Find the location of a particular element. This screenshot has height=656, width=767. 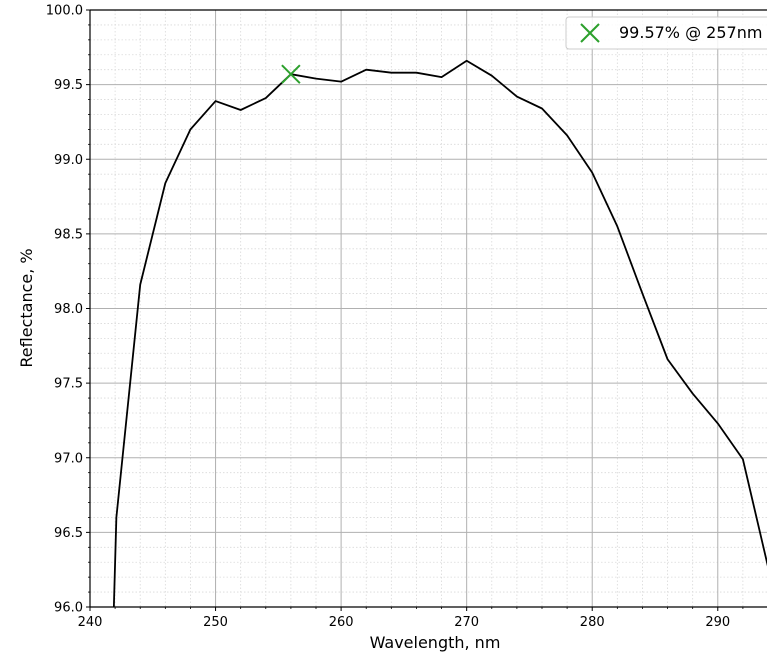

x-axis-title: Wavelength, nm is located at coordinates (435, 642).